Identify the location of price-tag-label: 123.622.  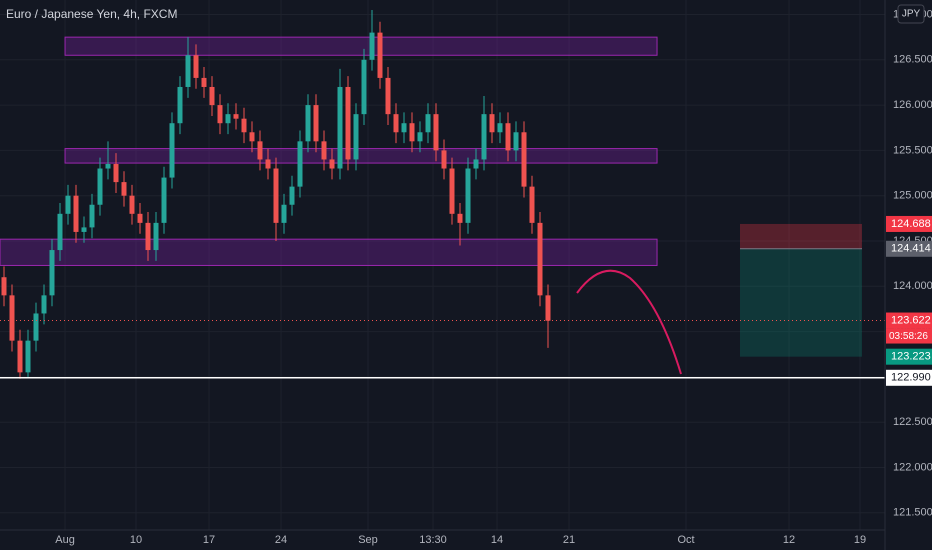
(911, 320).